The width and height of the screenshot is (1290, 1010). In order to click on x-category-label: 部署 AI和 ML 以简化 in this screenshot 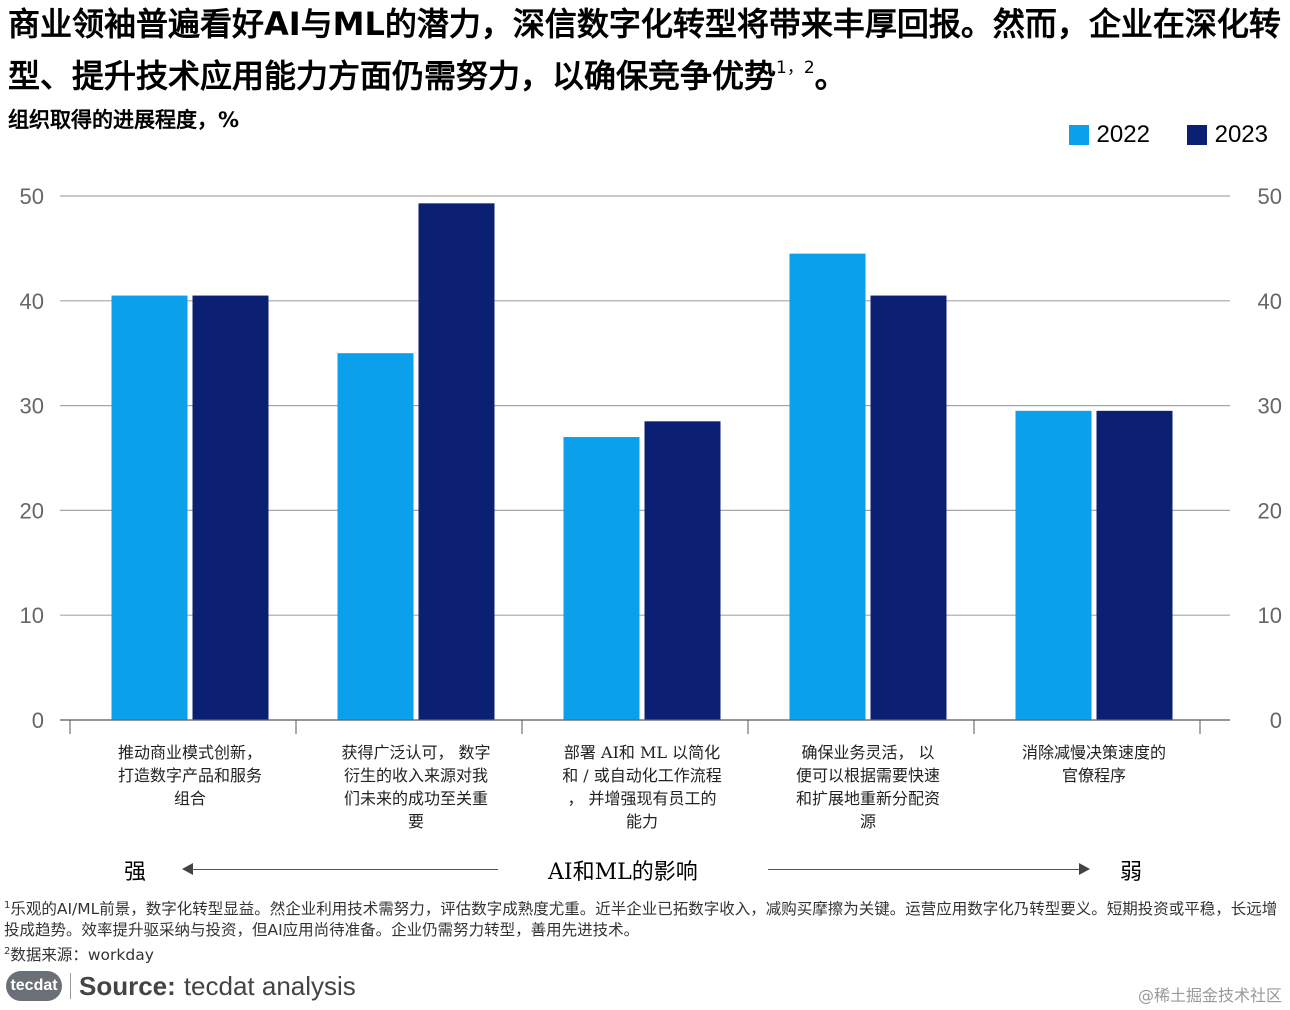, I will do `click(642, 752)`.